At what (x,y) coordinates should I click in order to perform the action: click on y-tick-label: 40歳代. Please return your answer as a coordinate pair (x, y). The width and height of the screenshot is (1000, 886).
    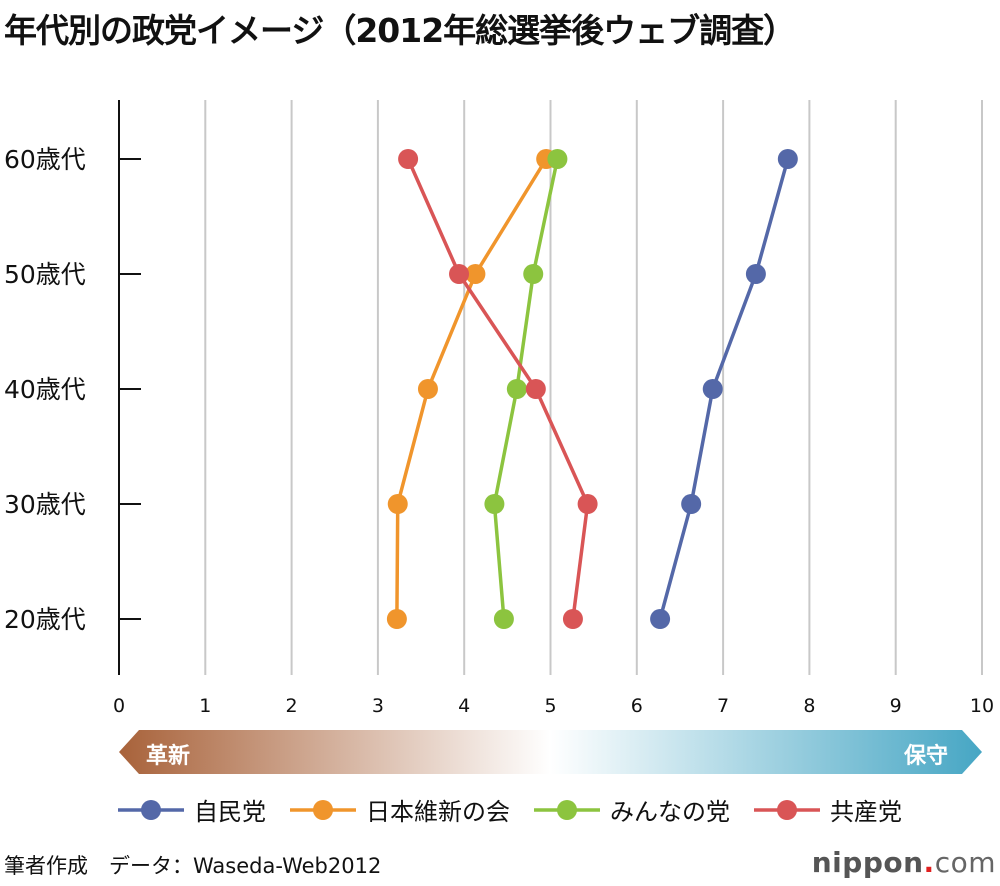
    Looking at the image, I should click on (45, 389).